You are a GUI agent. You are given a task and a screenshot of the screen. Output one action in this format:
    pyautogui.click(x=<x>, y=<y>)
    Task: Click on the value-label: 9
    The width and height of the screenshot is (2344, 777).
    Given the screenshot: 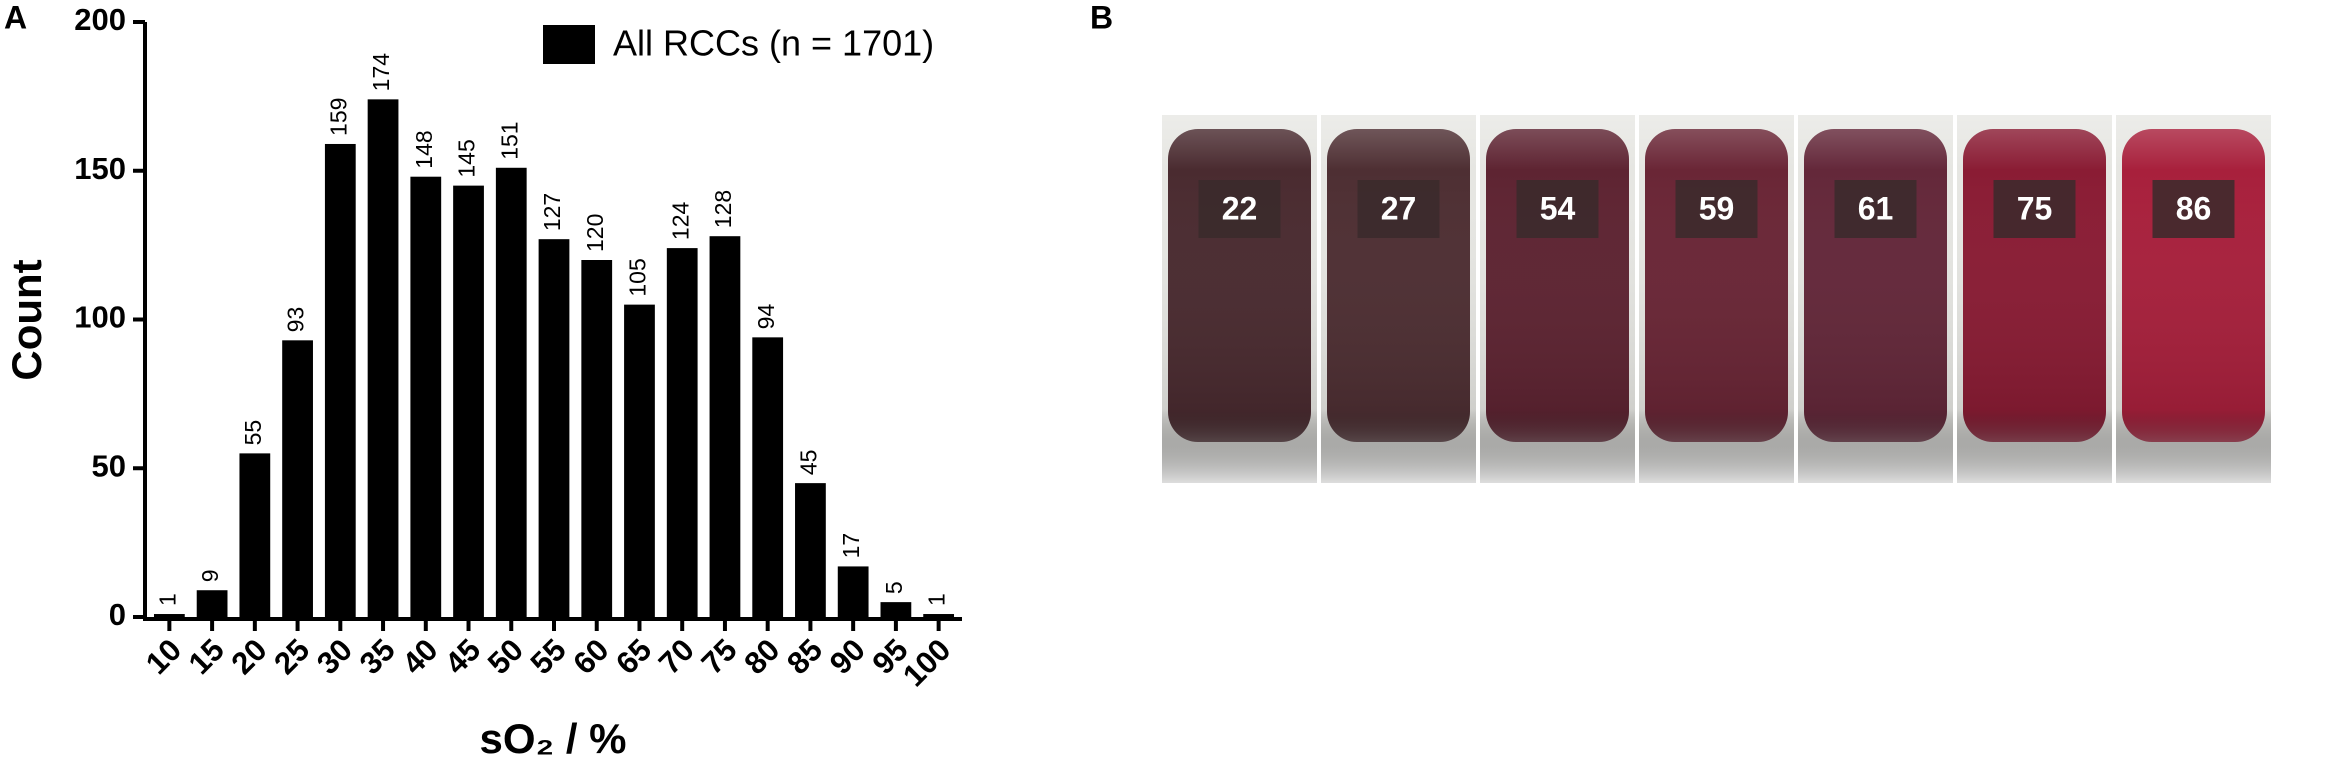 What is the action you would take?
    pyautogui.click(x=210, y=575)
    